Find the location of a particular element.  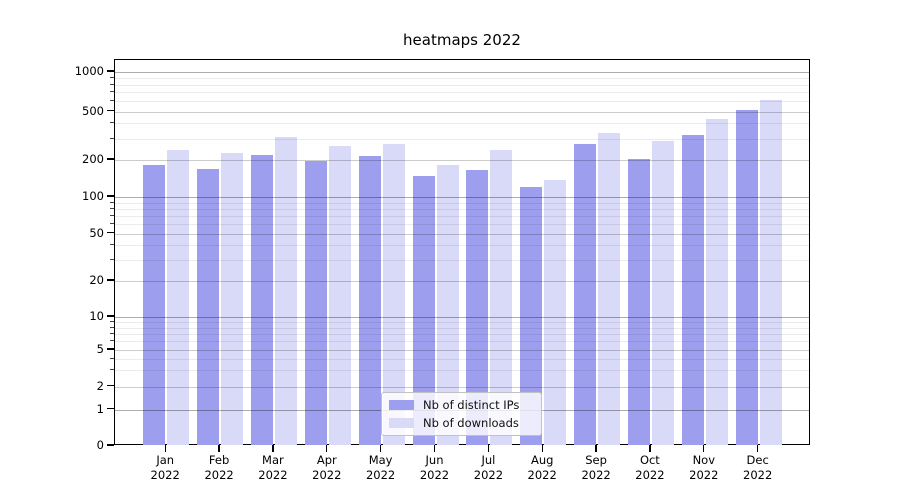

x-tick-label: Dec 2022 is located at coordinates (758, 467).